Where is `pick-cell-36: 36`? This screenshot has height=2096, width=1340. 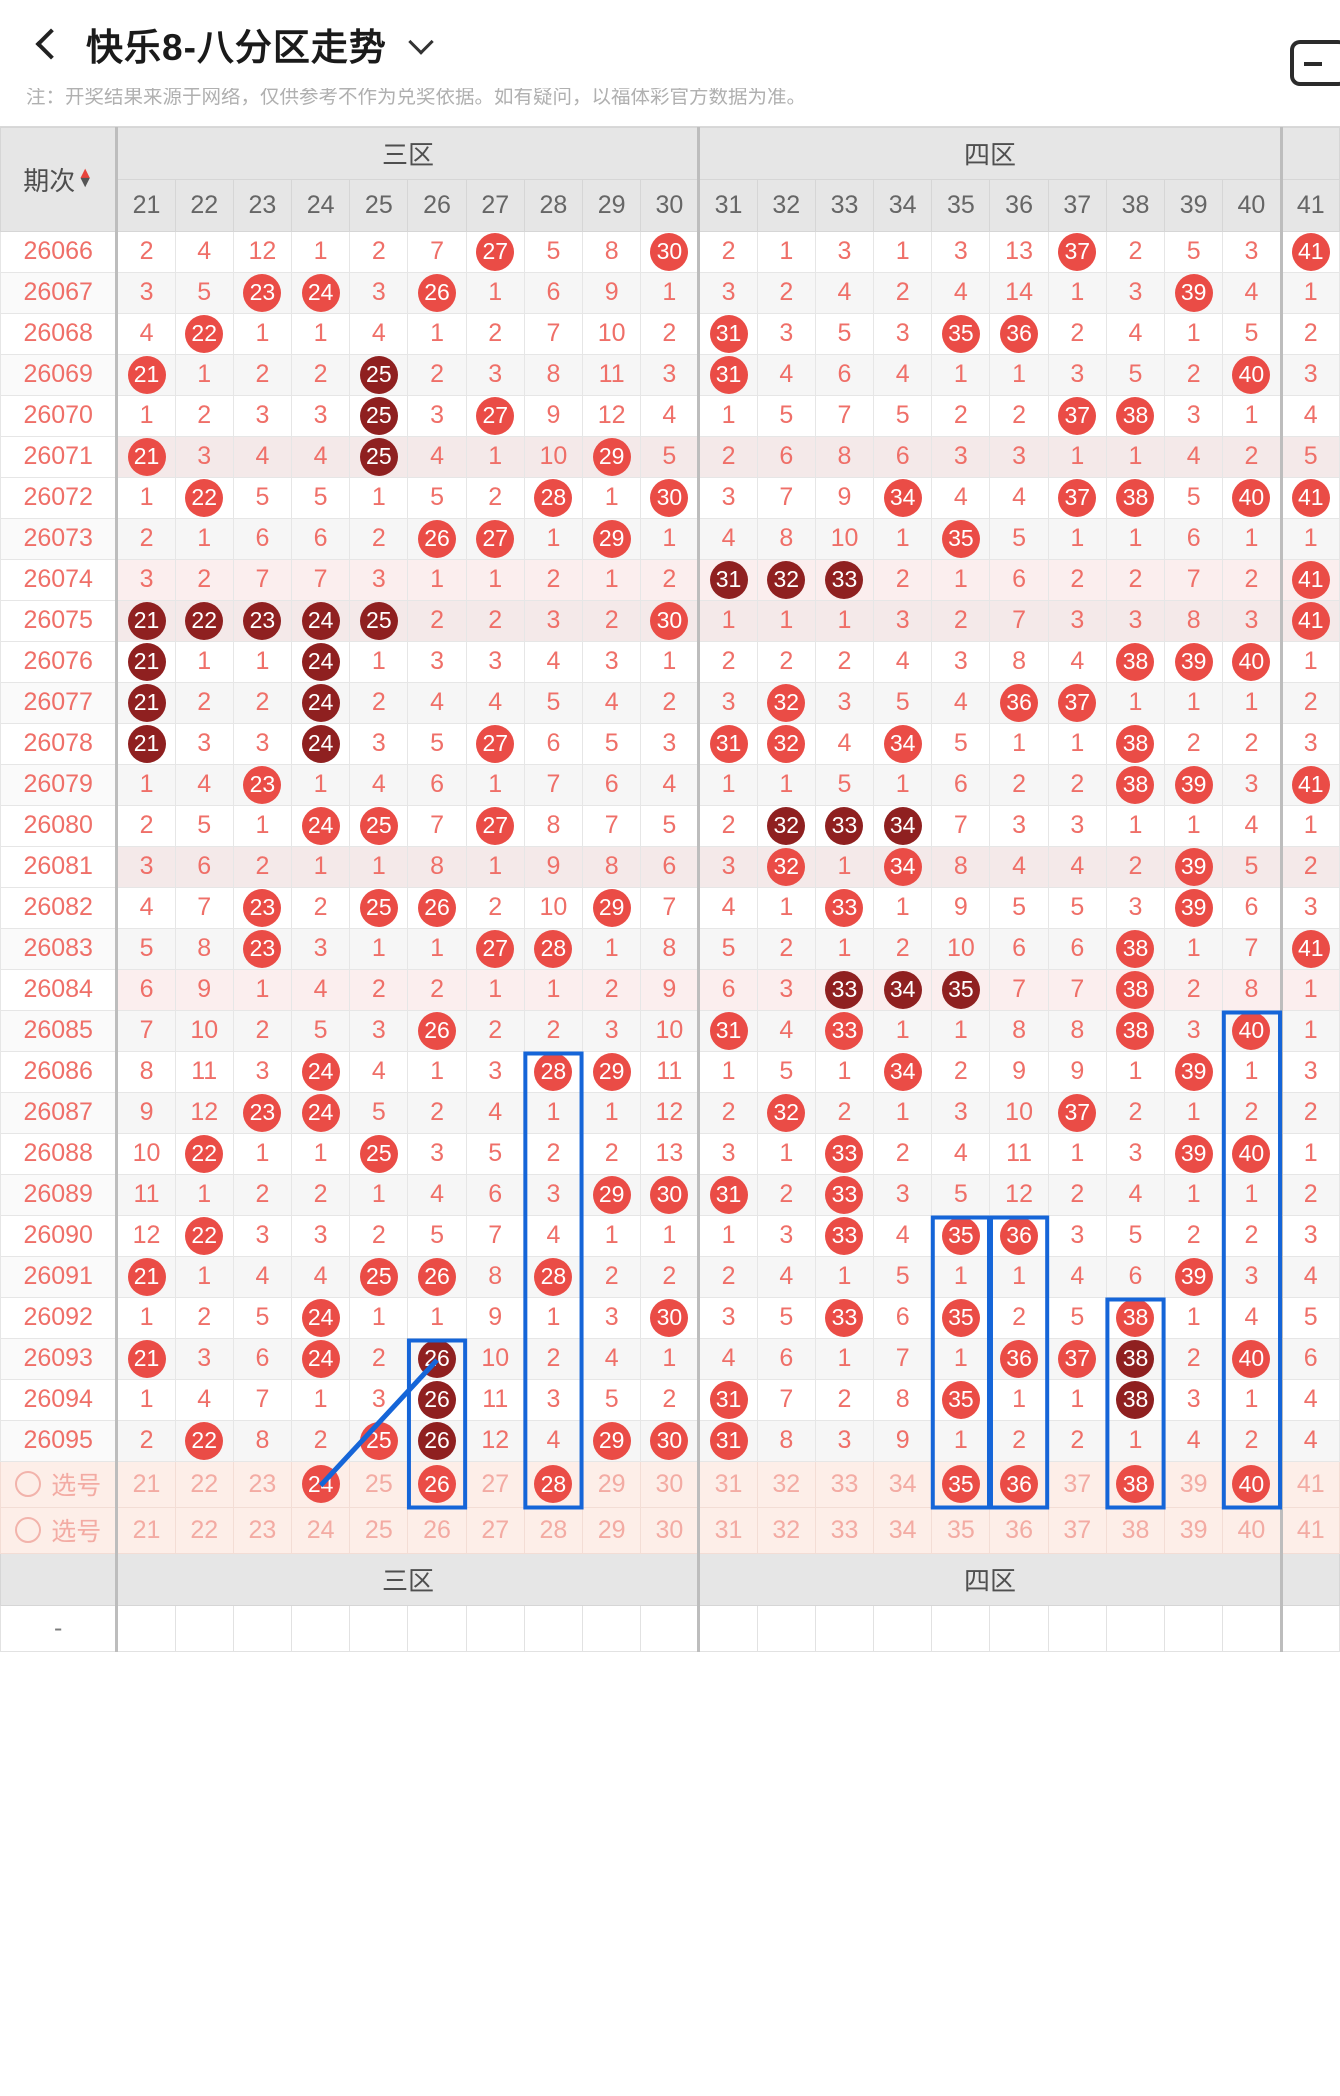 pick-cell-36: 36 is located at coordinates (1019, 1484).